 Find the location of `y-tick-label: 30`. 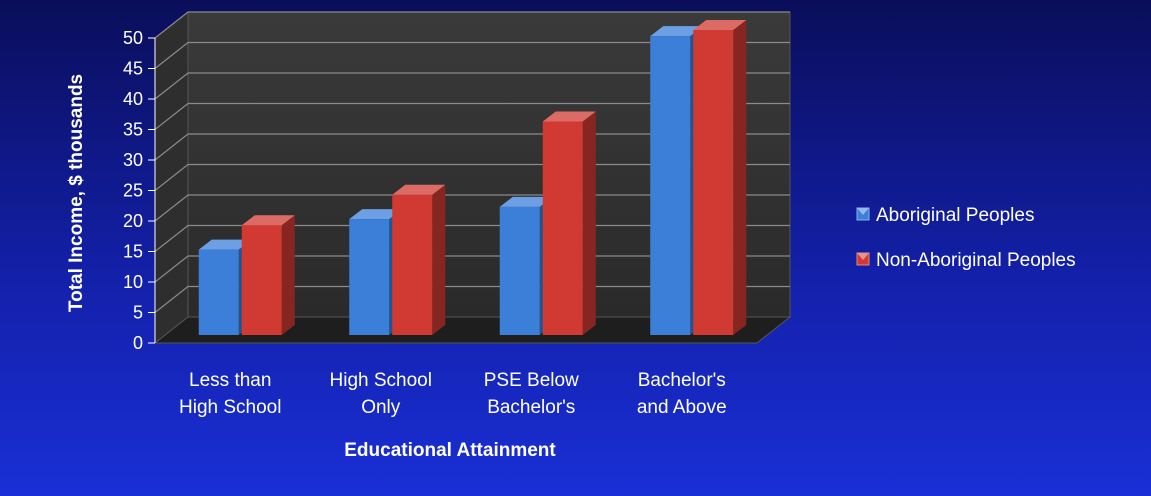

y-tick-label: 30 is located at coordinates (133, 160).